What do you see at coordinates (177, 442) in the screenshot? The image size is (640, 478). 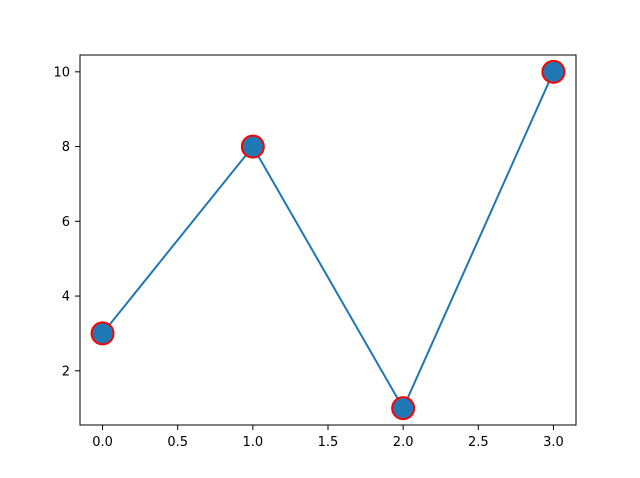 I see `x-tick-label: 0.5` at bounding box center [177, 442].